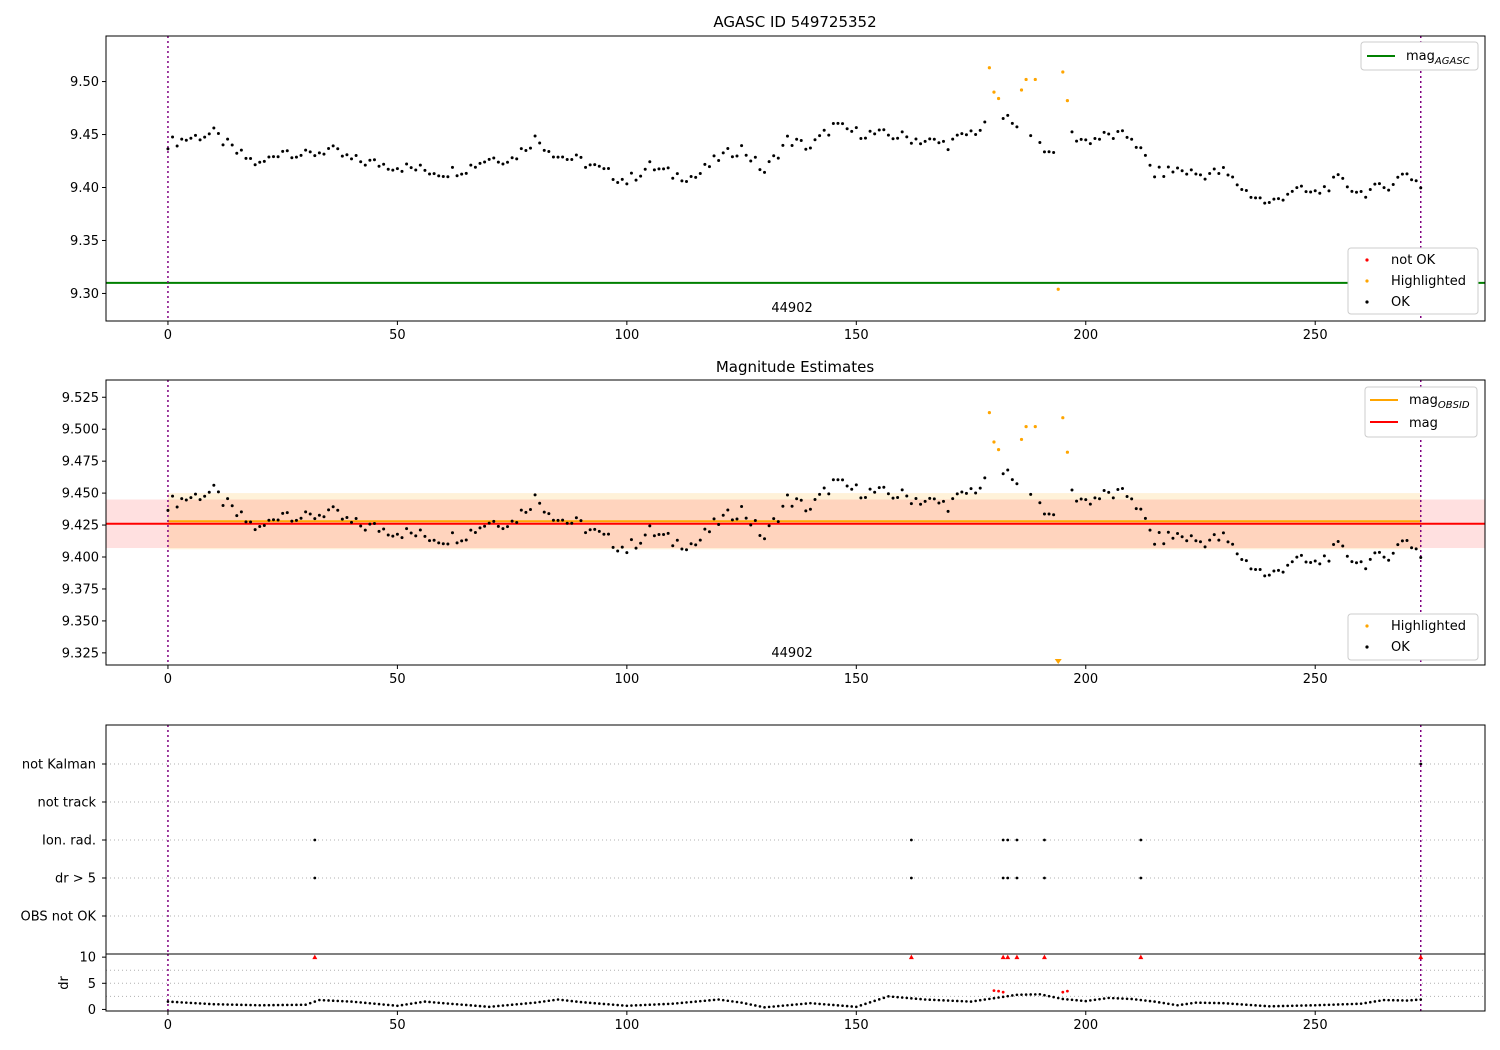 This screenshot has width=1500, height=1050. I want to click on flag-label: not Kalman, so click(59, 765).